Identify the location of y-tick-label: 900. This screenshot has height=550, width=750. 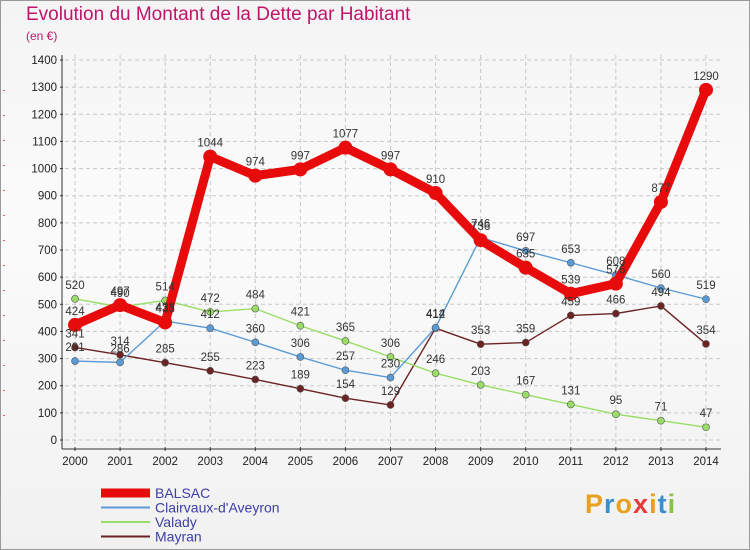
(47, 197).